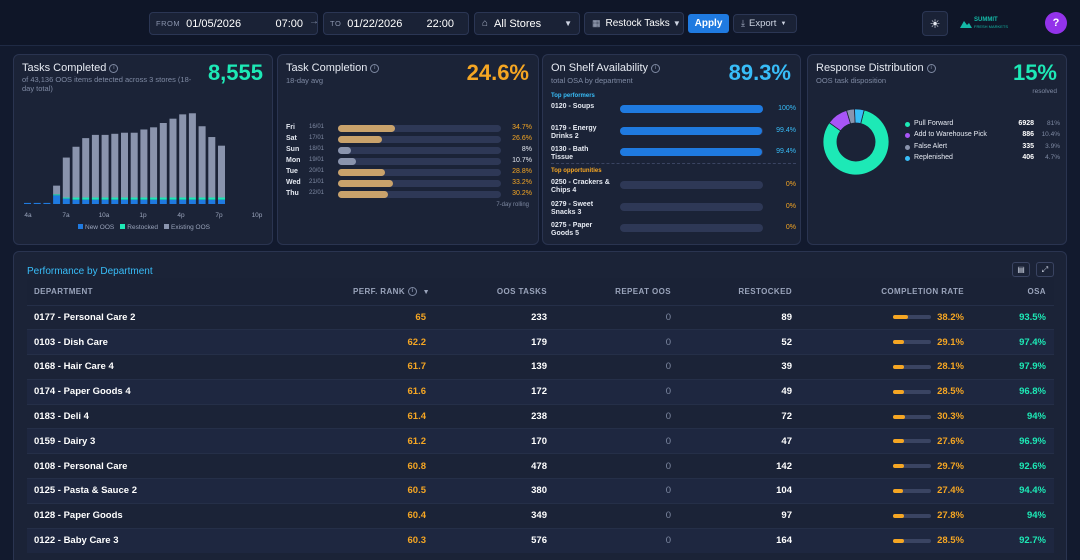  Describe the element at coordinates (880, 291) in the screenshot. I see `col-completion-rate: COMPLETION RATE` at that location.